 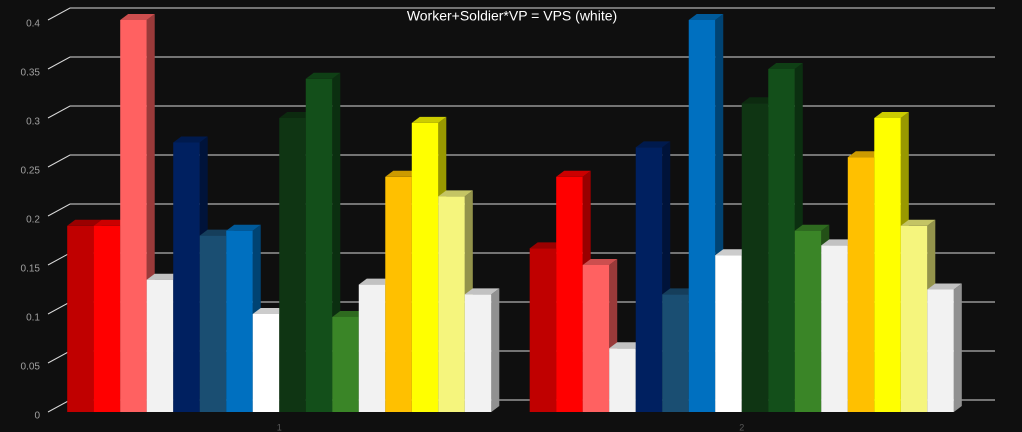 What do you see at coordinates (33, 318) in the screenshot?
I see `y-tick-label: 0.1` at bounding box center [33, 318].